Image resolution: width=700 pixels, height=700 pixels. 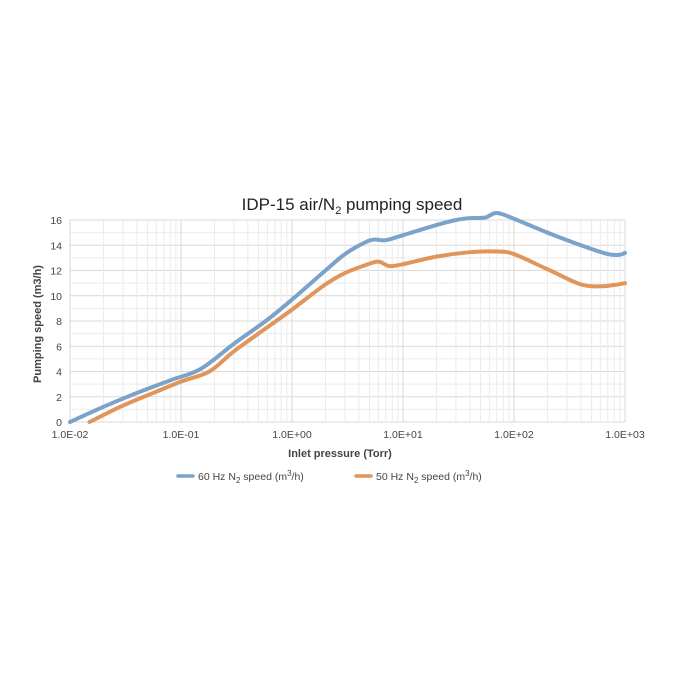 What do you see at coordinates (429, 477) in the screenshot?
I see `legend-label-50hz: 50 Hz N2 speed (m3/h)` at bounding box center [429, 477].